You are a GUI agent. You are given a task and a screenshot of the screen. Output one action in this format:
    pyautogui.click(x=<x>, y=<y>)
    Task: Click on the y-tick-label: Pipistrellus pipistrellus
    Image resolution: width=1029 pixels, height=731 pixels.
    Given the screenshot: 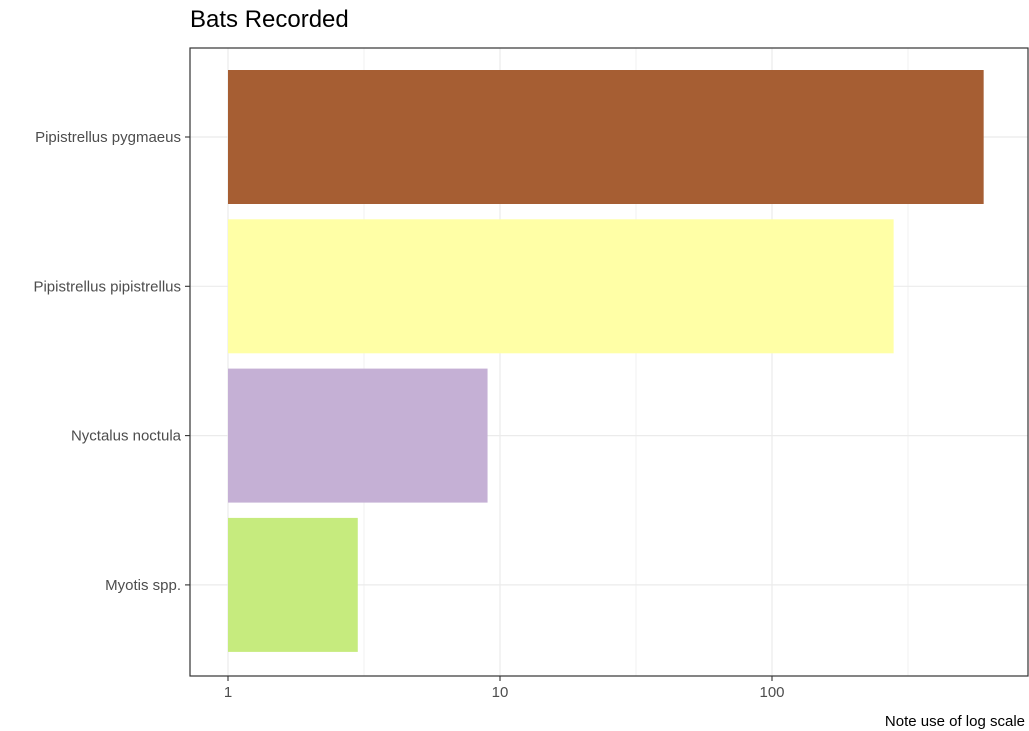 What is the action you would take?
    pyautogui.click(x=107, y=286)
    